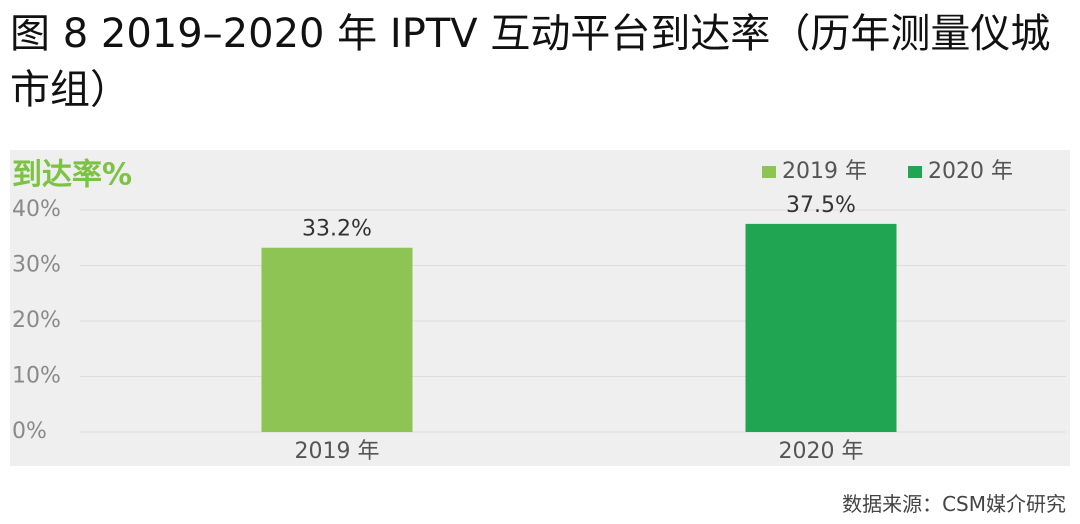 The image size is (1080, 524). What do you see at coordinates (337, 451) in the screenshot?
I see `x-tick-label: 2019 年` at bounding box center [337, 451].